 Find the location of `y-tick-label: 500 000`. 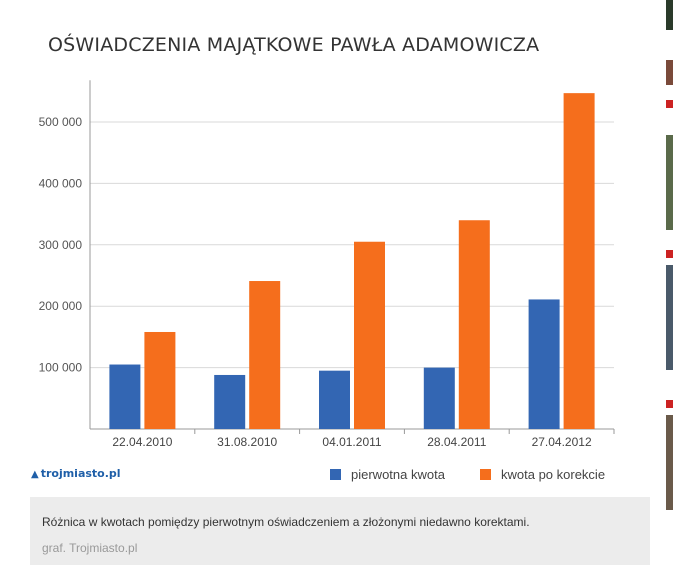

y-tick-label: 500 000 is located at coordinates (61, 122).